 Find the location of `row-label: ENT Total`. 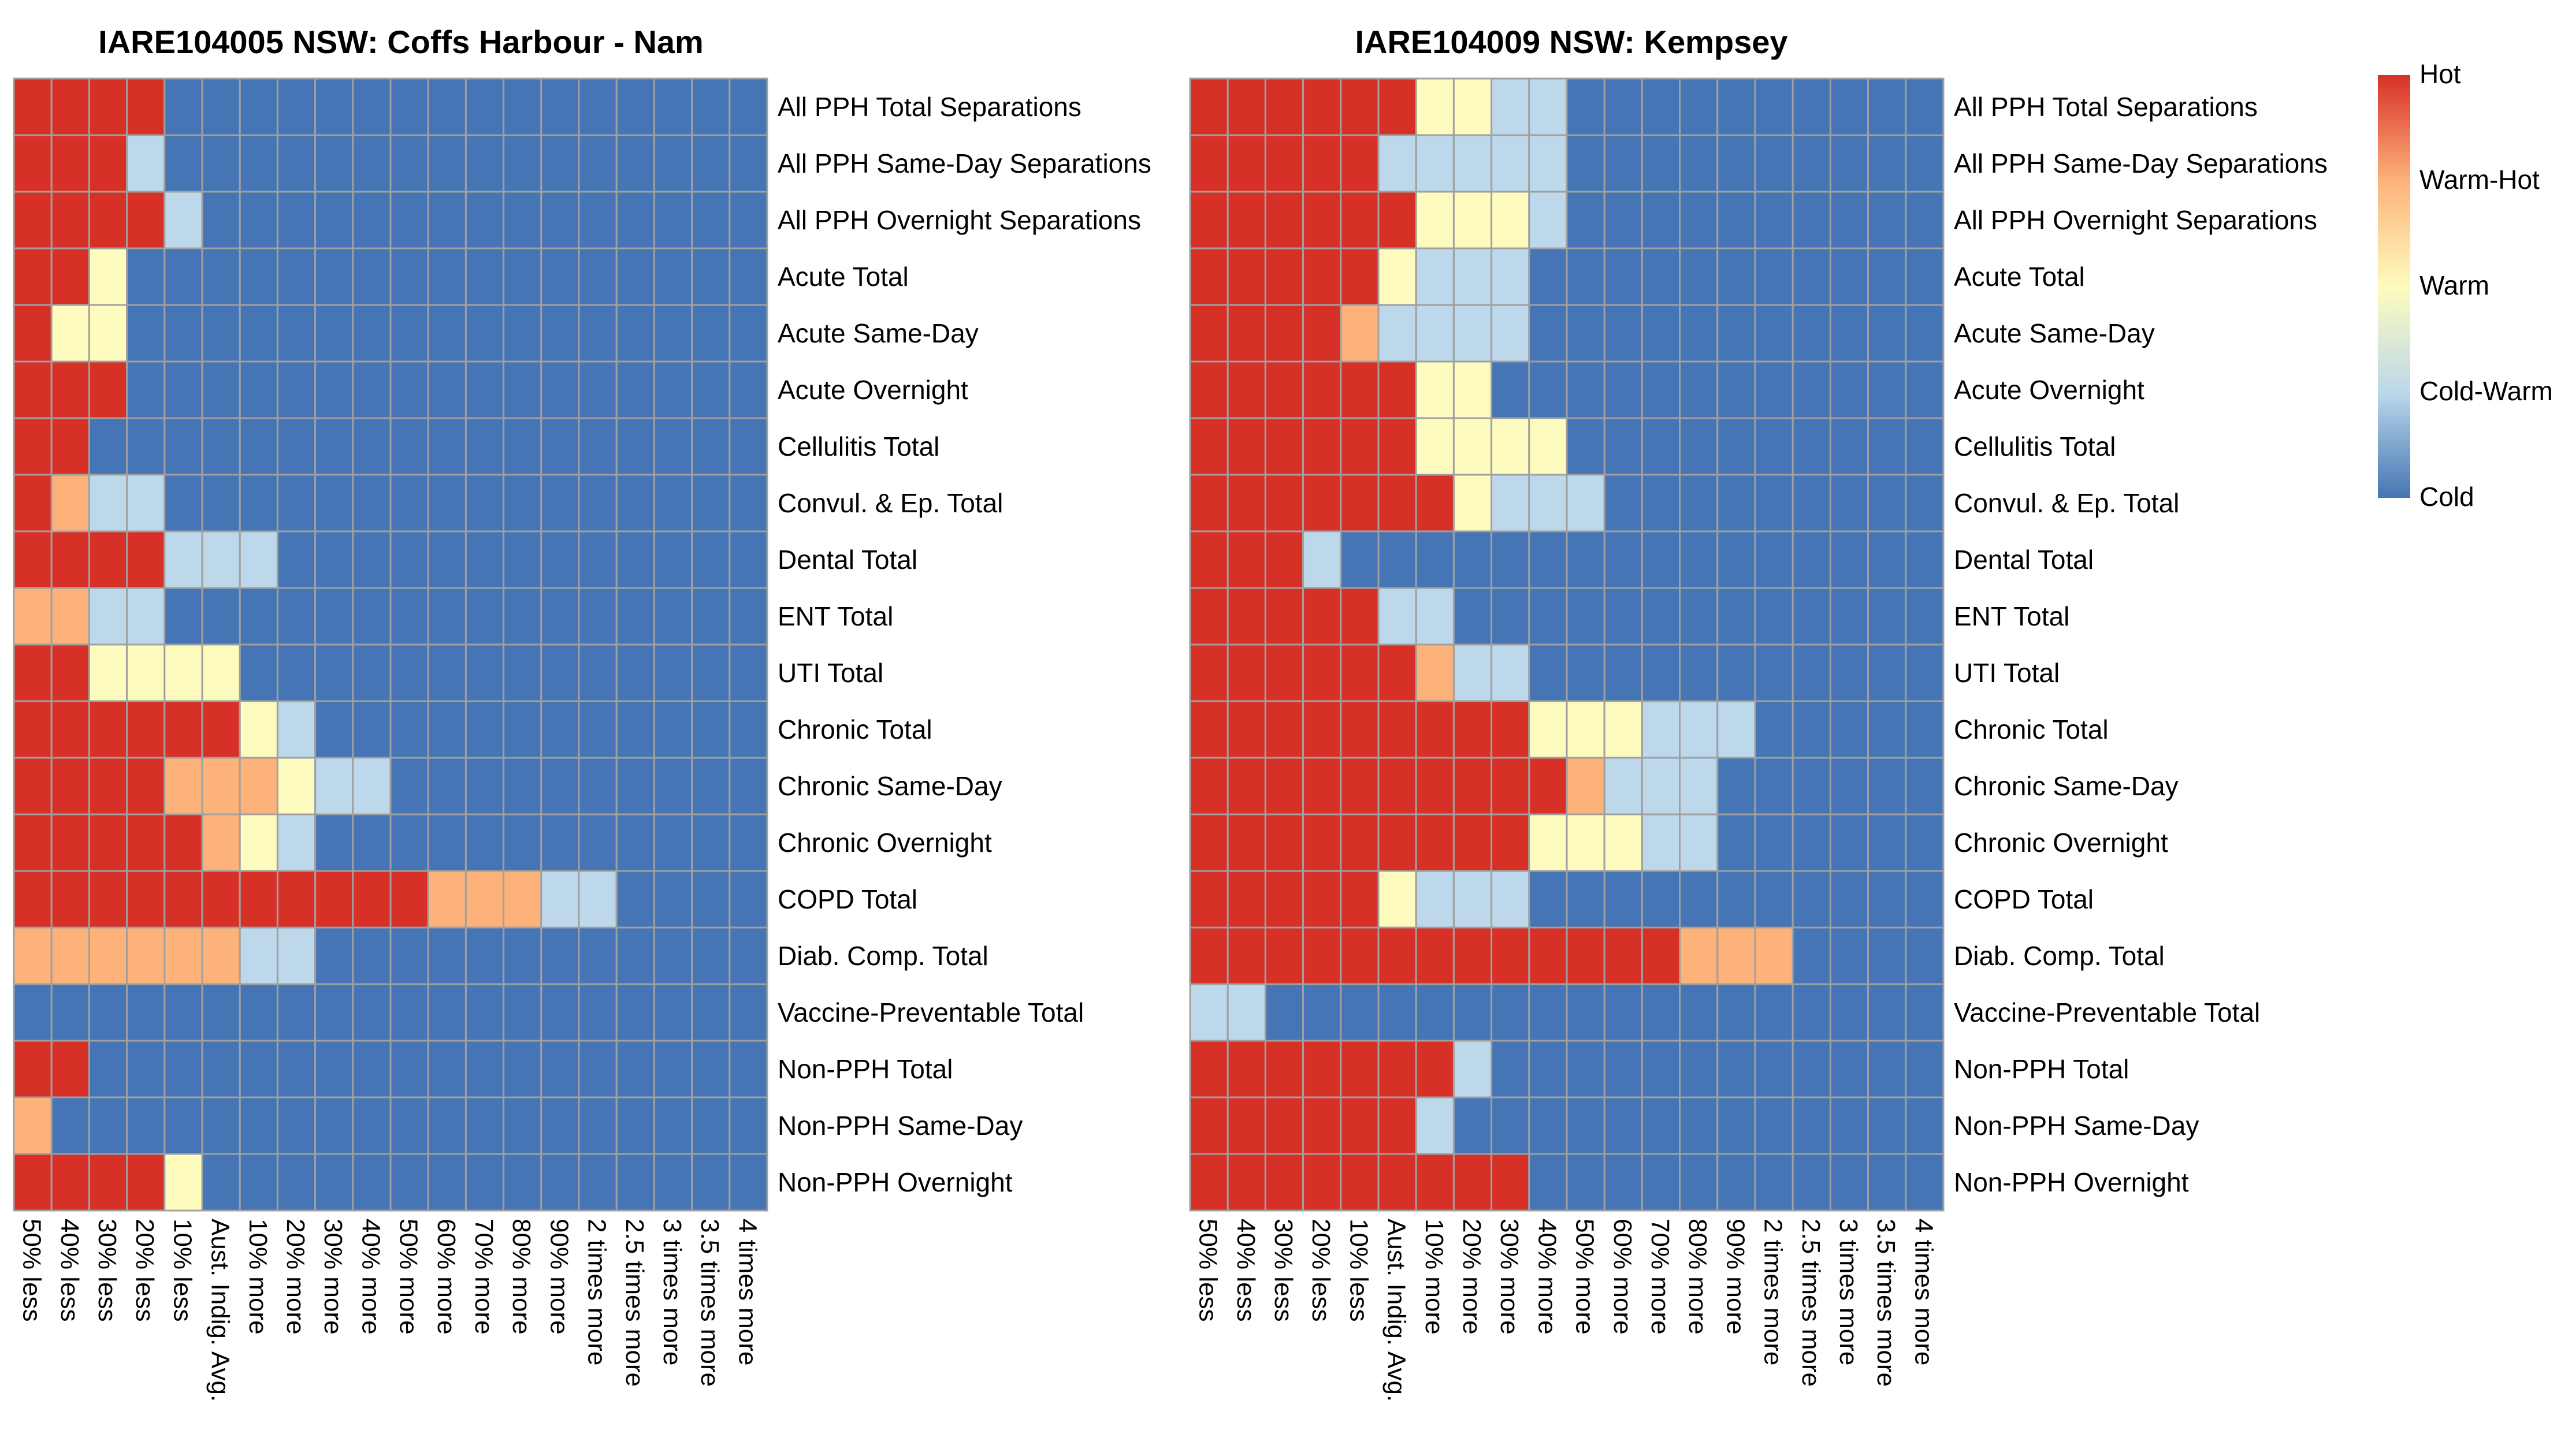

row-label: ENT Total is located at coordinates (835, 616).